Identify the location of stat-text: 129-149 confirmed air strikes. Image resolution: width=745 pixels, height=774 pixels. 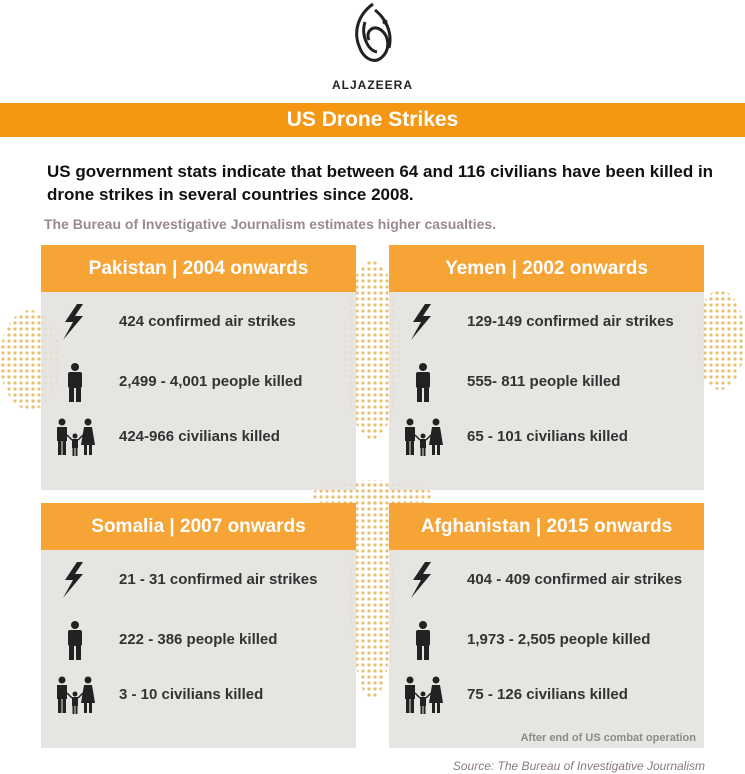
(570, 321).